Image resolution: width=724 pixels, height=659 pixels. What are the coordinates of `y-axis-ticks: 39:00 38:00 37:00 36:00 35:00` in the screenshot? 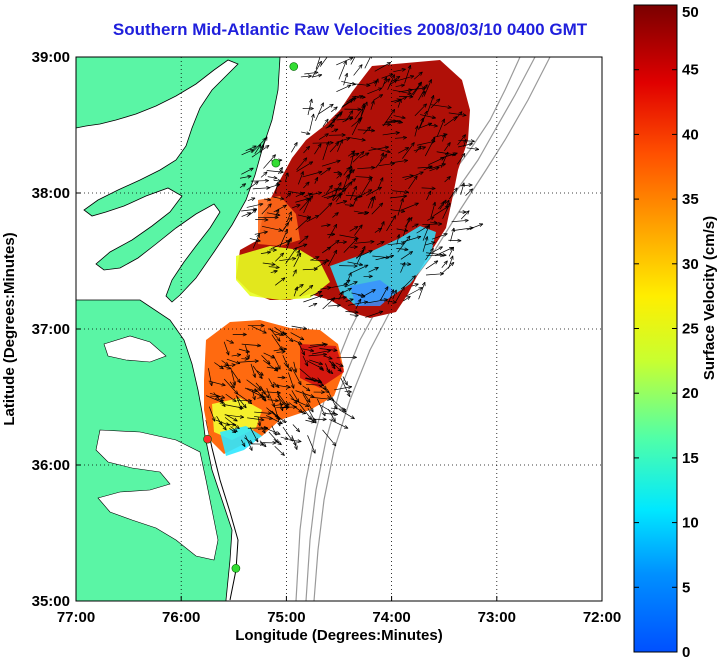 It's located at (56, 329).